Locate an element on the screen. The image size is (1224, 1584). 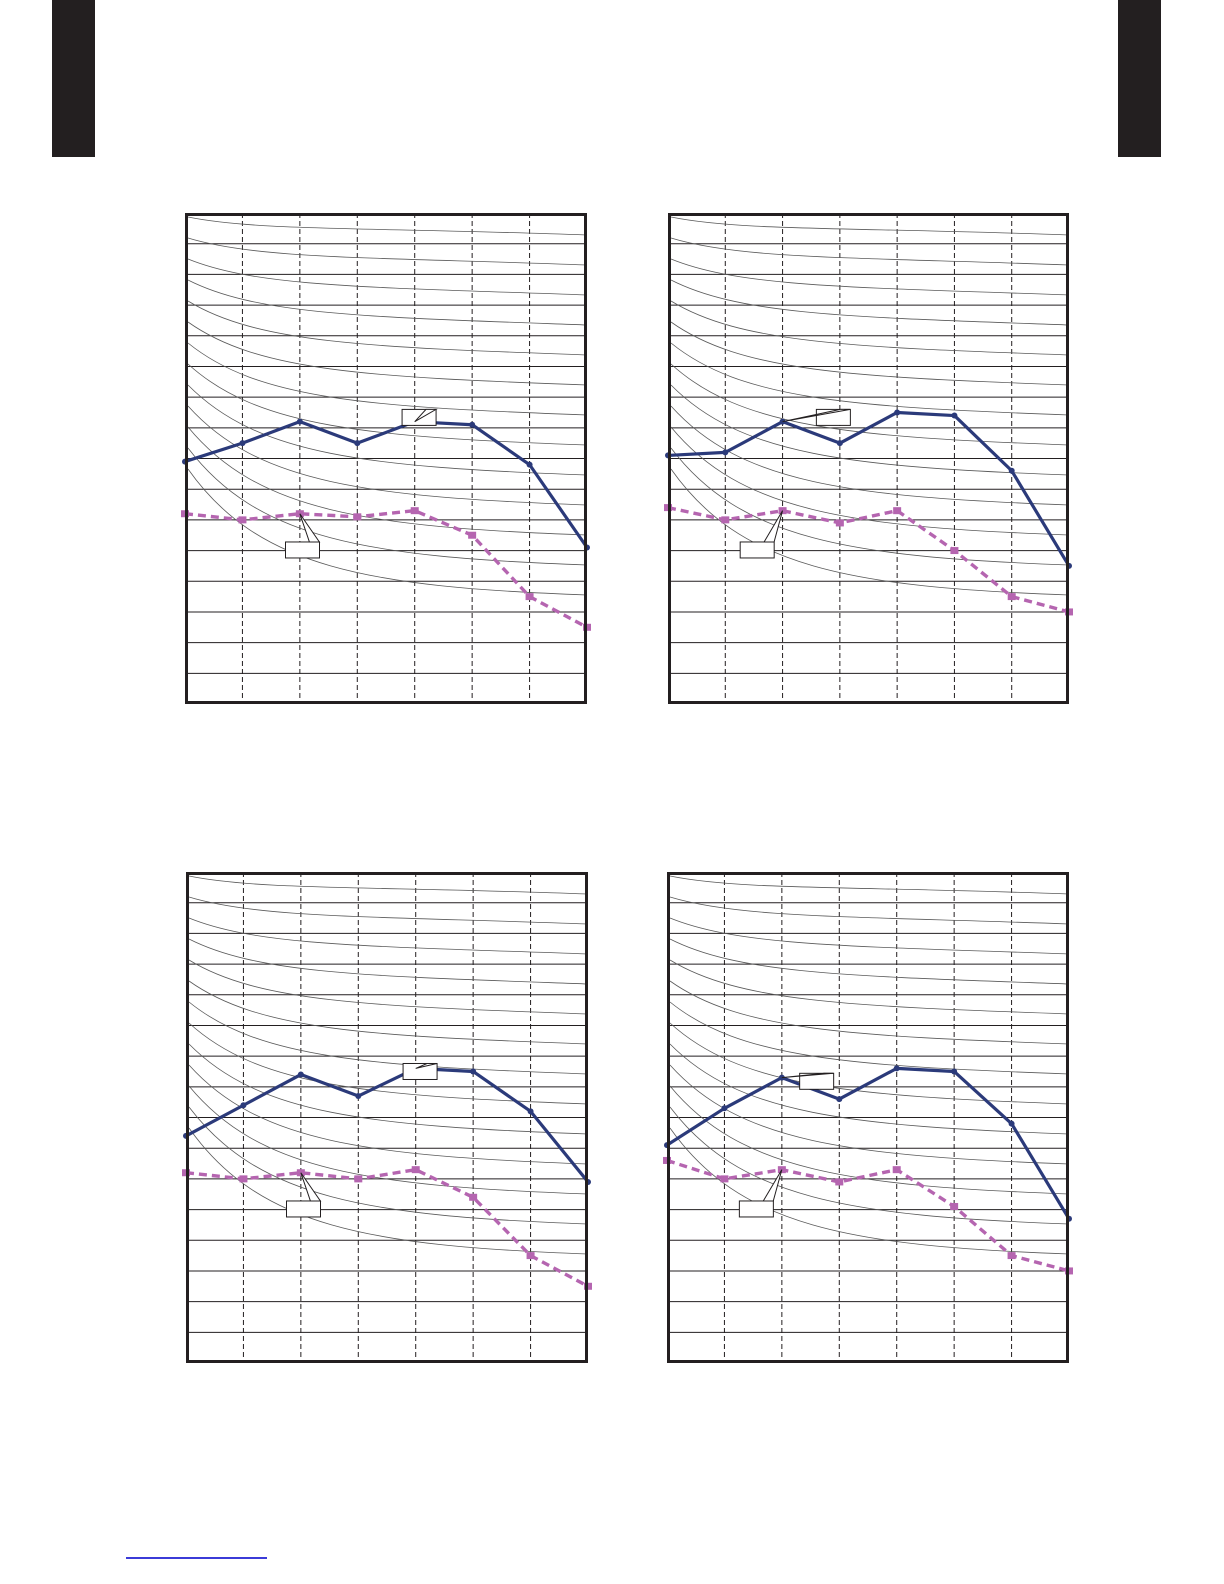
footer-rule is located at coordinates (196, 1558).